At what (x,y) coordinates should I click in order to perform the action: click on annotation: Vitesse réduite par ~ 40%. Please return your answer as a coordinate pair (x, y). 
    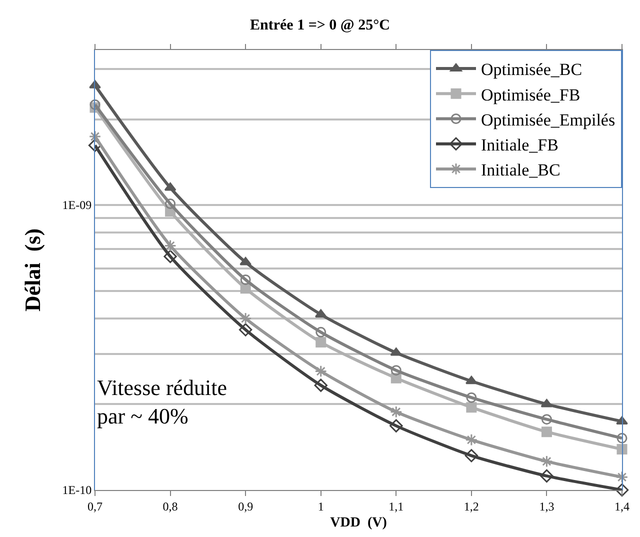
    Looking at the image, I should click on (162, 402).